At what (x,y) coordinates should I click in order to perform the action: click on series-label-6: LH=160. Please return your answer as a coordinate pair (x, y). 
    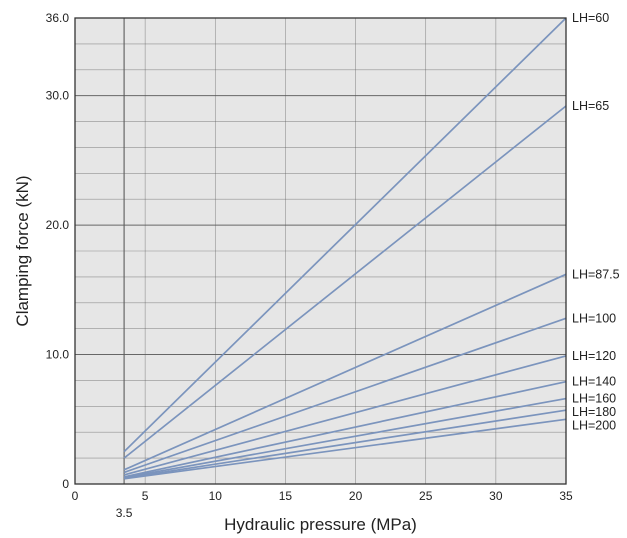
    Looking at the image, I should click on (594, 399).